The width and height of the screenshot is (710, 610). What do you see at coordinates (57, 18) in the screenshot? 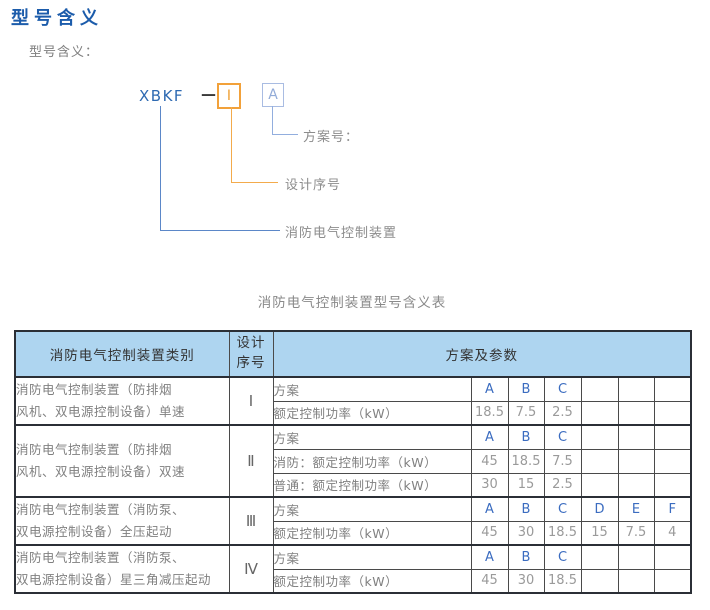
I see `page-title: 型号含义` at bounding box center [57, 18].